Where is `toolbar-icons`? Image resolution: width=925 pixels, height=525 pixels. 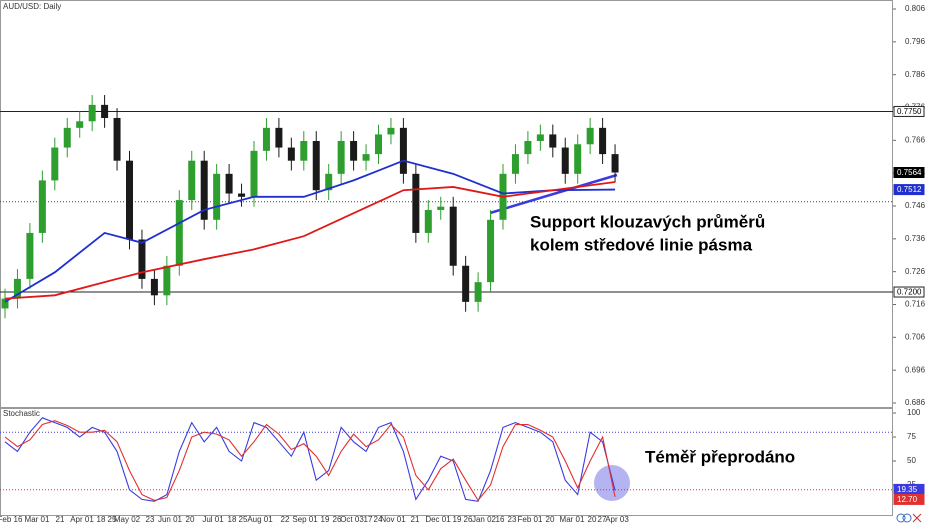
toolbar-icons is located at coordinates (909, 518).